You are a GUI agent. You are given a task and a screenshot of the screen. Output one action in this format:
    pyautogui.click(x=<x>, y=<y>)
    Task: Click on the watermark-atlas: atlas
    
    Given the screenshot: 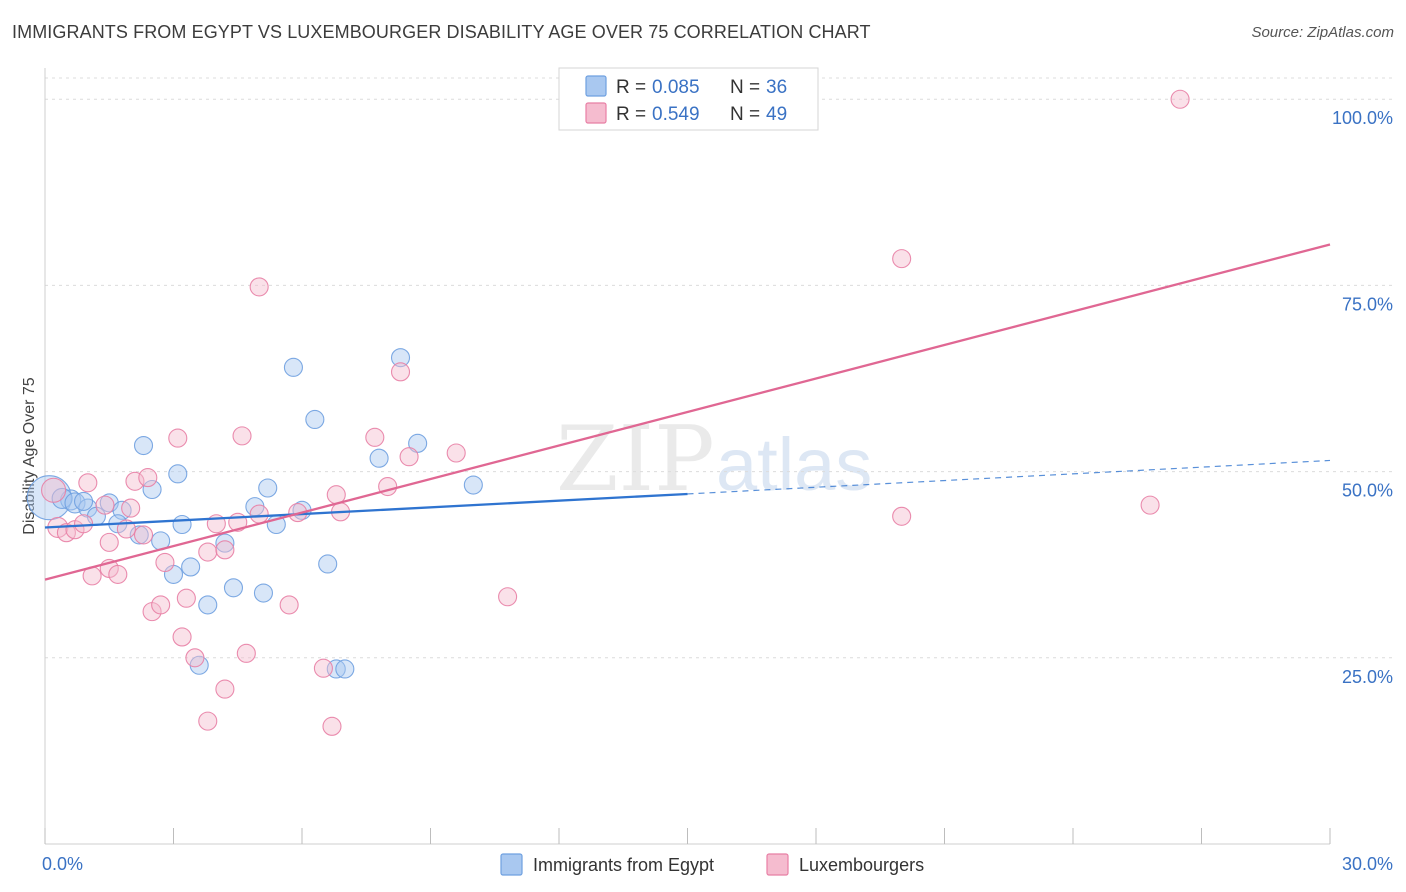 What is the action you would take?
    pyautogui.click(x=794, y=464)
    